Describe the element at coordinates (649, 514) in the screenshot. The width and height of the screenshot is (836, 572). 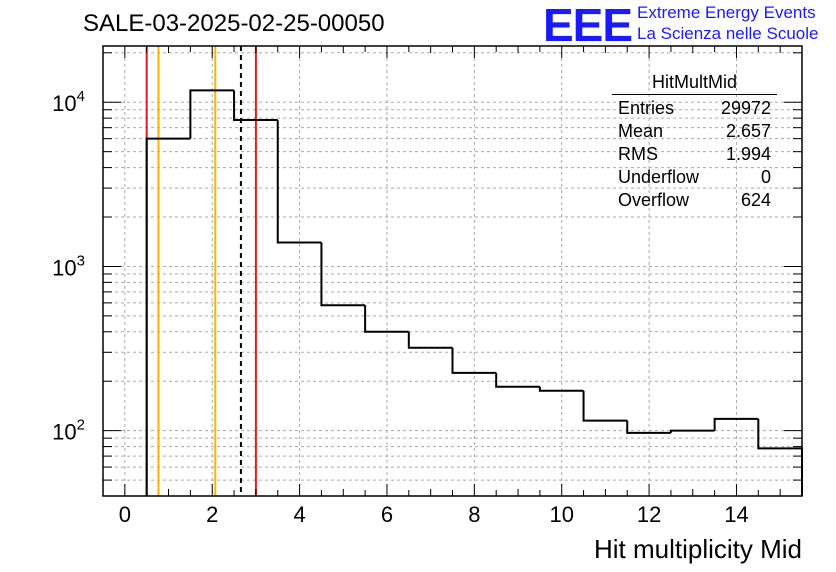
I see `x-tick-label: 12` at that location.